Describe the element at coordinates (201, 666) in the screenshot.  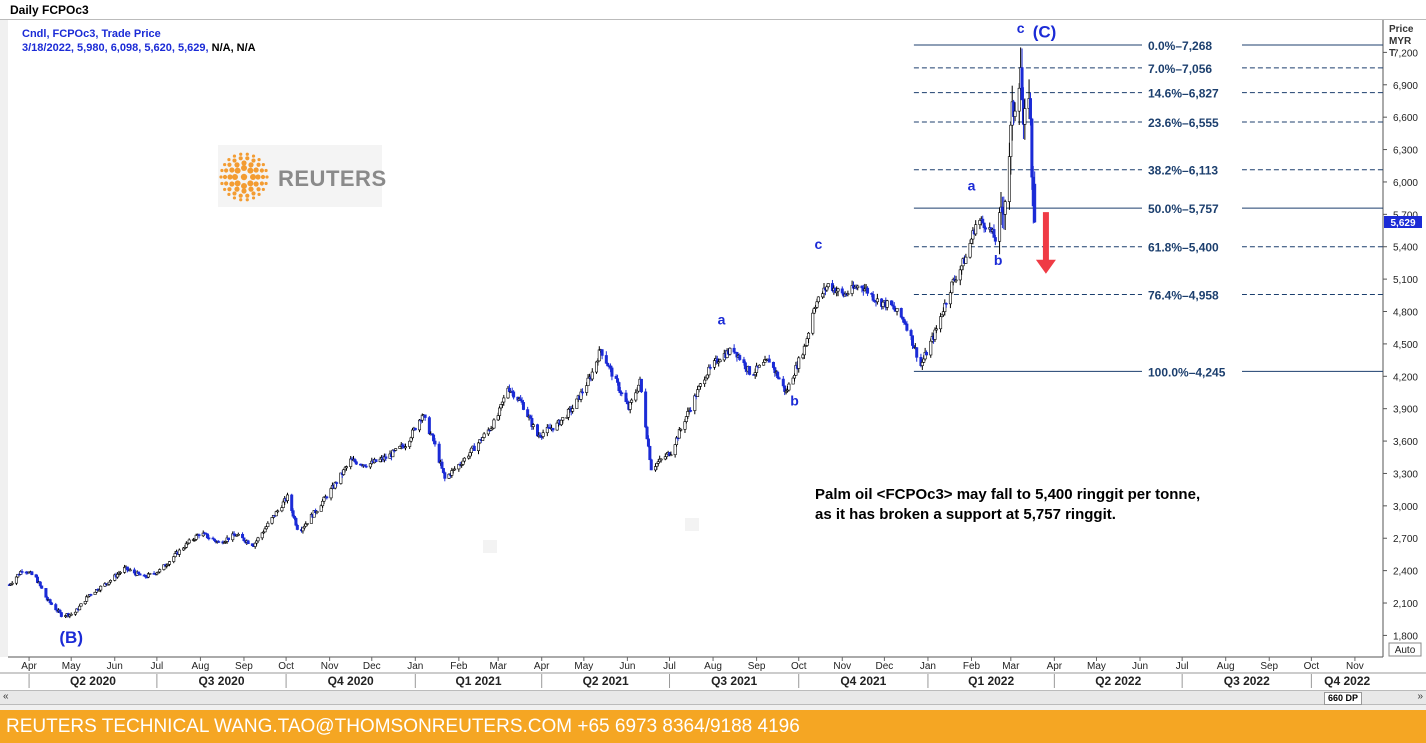
I see `month-label: Aug` at that location.